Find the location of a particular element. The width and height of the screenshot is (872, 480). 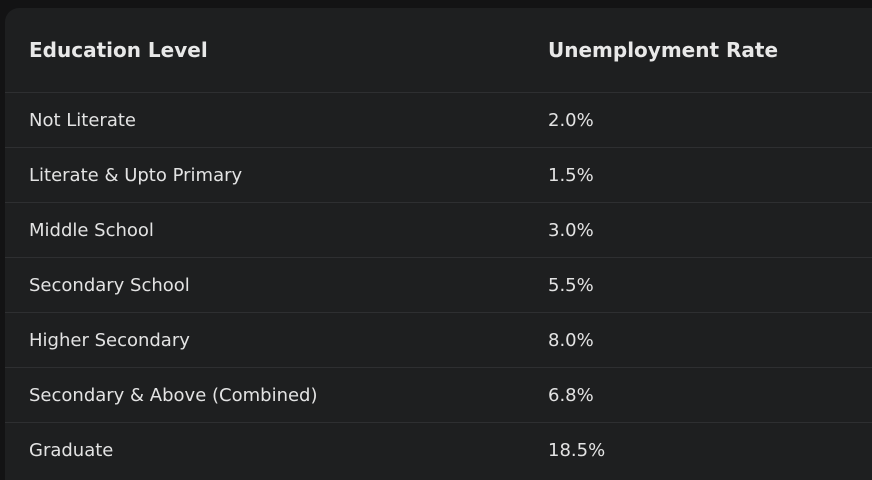

education-level-cell: Secondary & Above (Combined) is located at coordinates (264, 395).